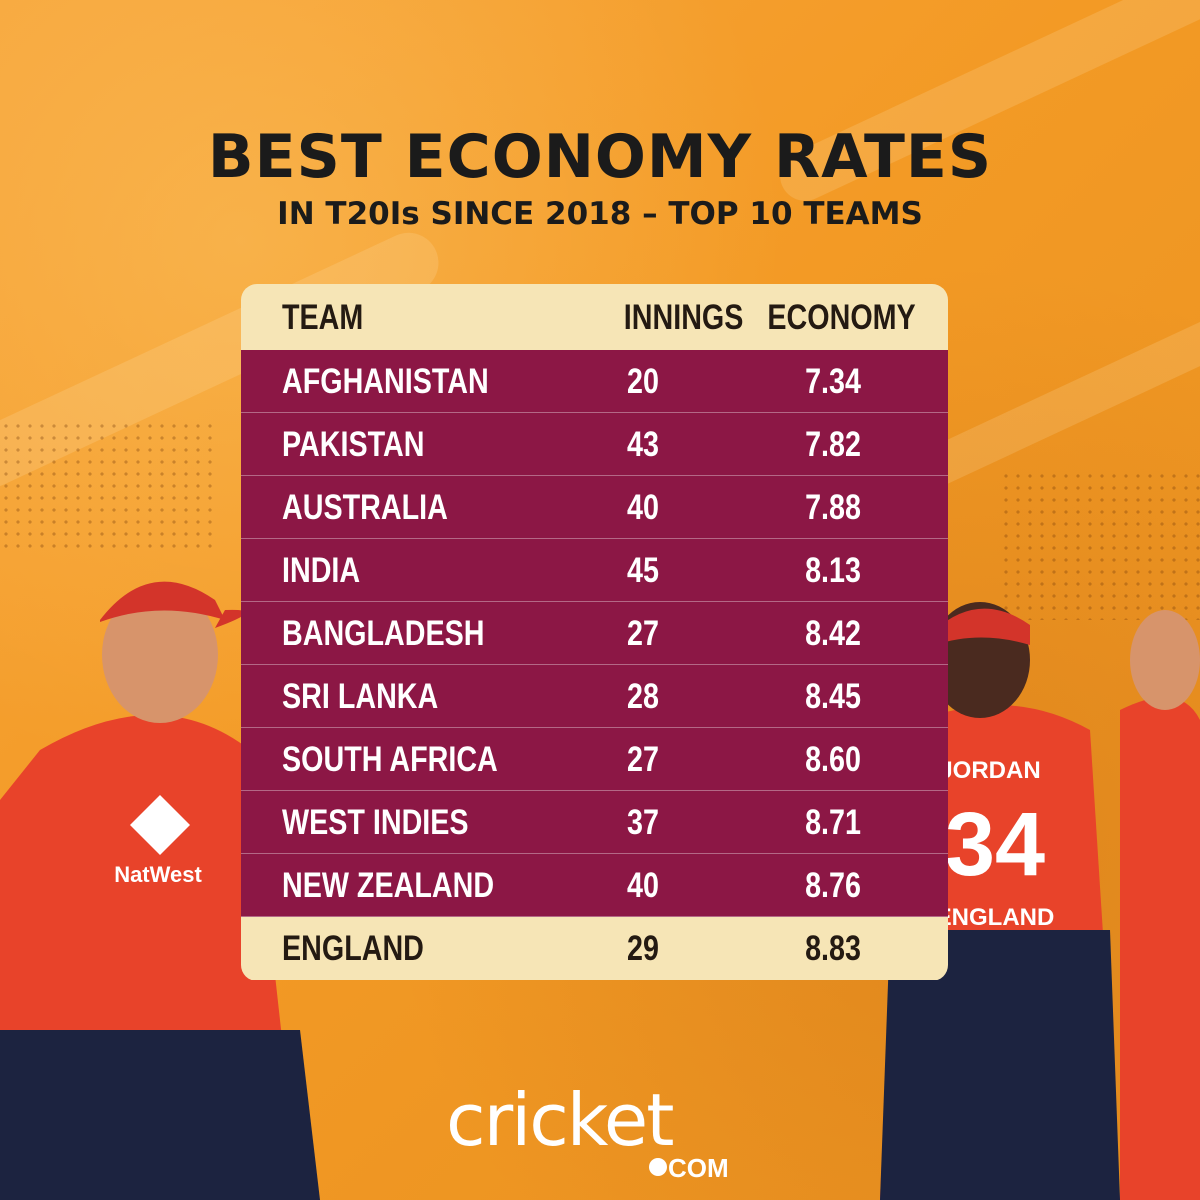 The width and height of the screenshot is (1200, 1200). I want to click on team-cell: ENGLAND, so click(353, 948).